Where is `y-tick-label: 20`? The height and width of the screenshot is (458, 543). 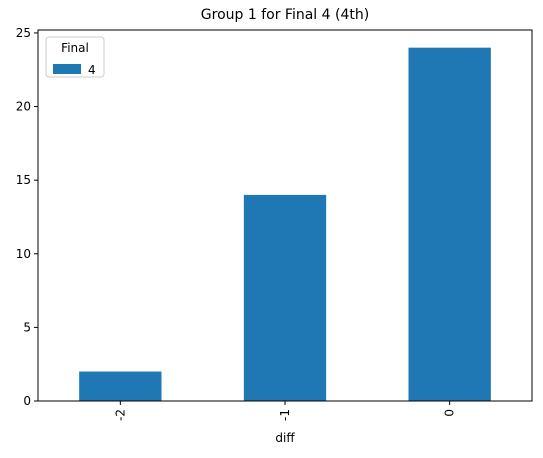
y-tick-label: 20 is located at coordinates (23, 107).